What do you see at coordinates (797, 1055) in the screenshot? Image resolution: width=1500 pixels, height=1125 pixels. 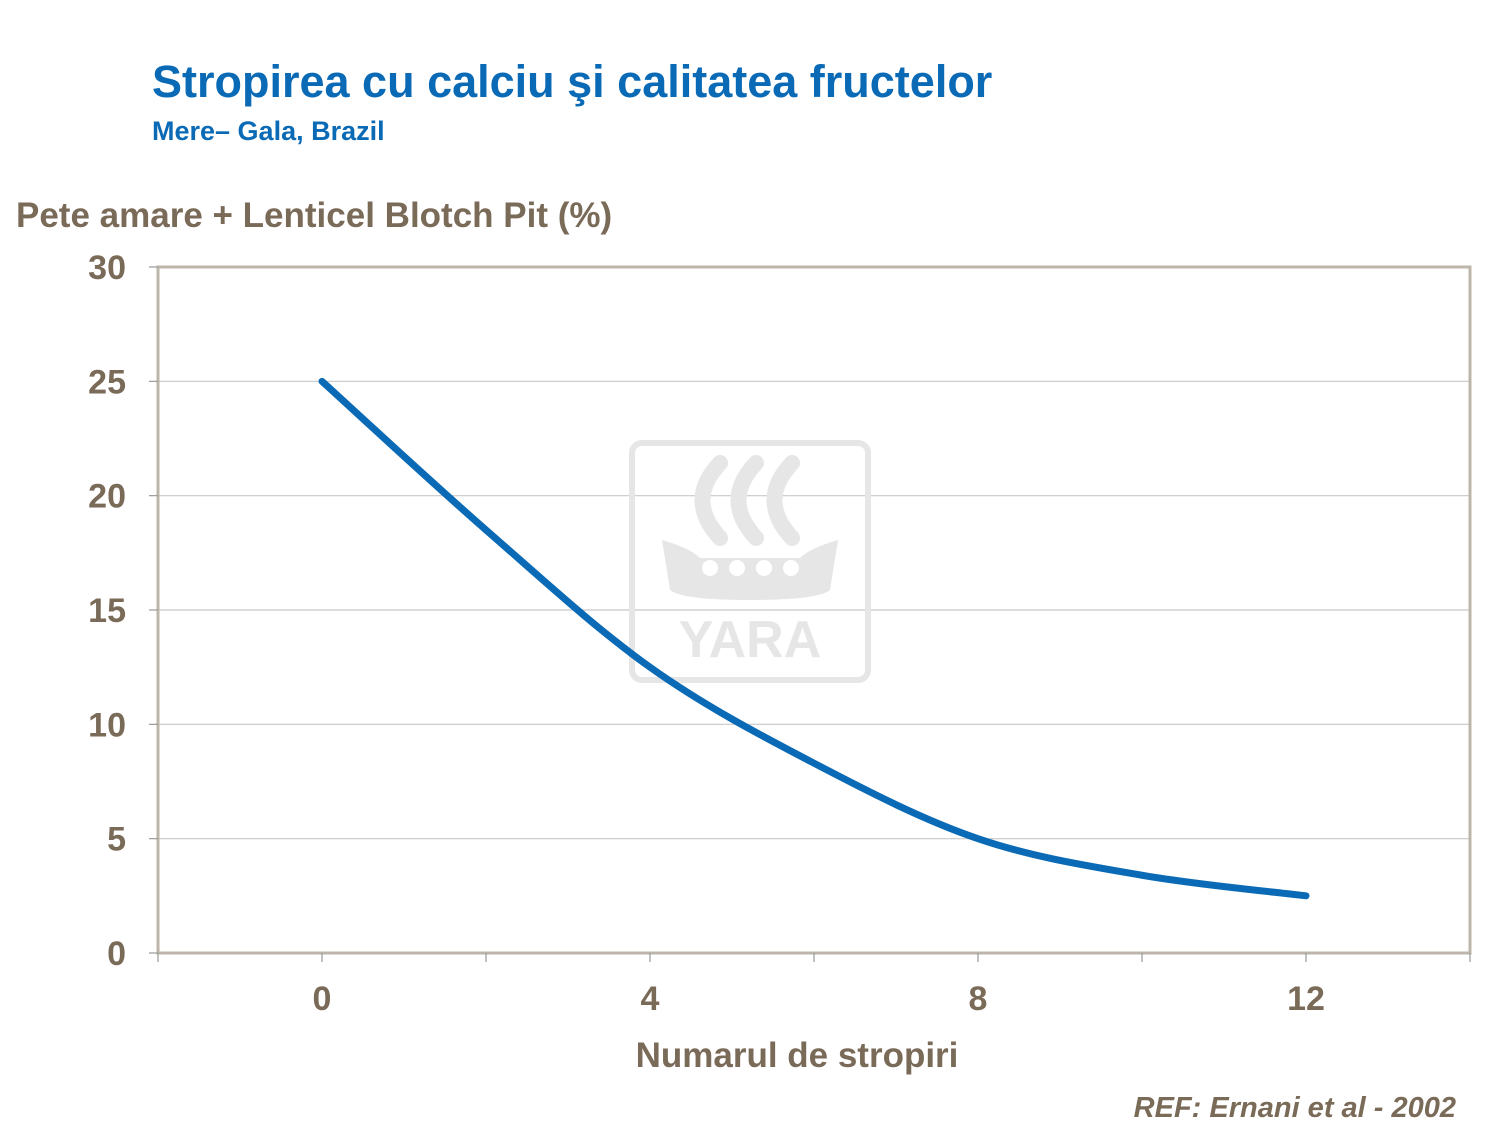 I see `x-axis-label: Numarul de stropiri` at bounding box center [797, 1055].